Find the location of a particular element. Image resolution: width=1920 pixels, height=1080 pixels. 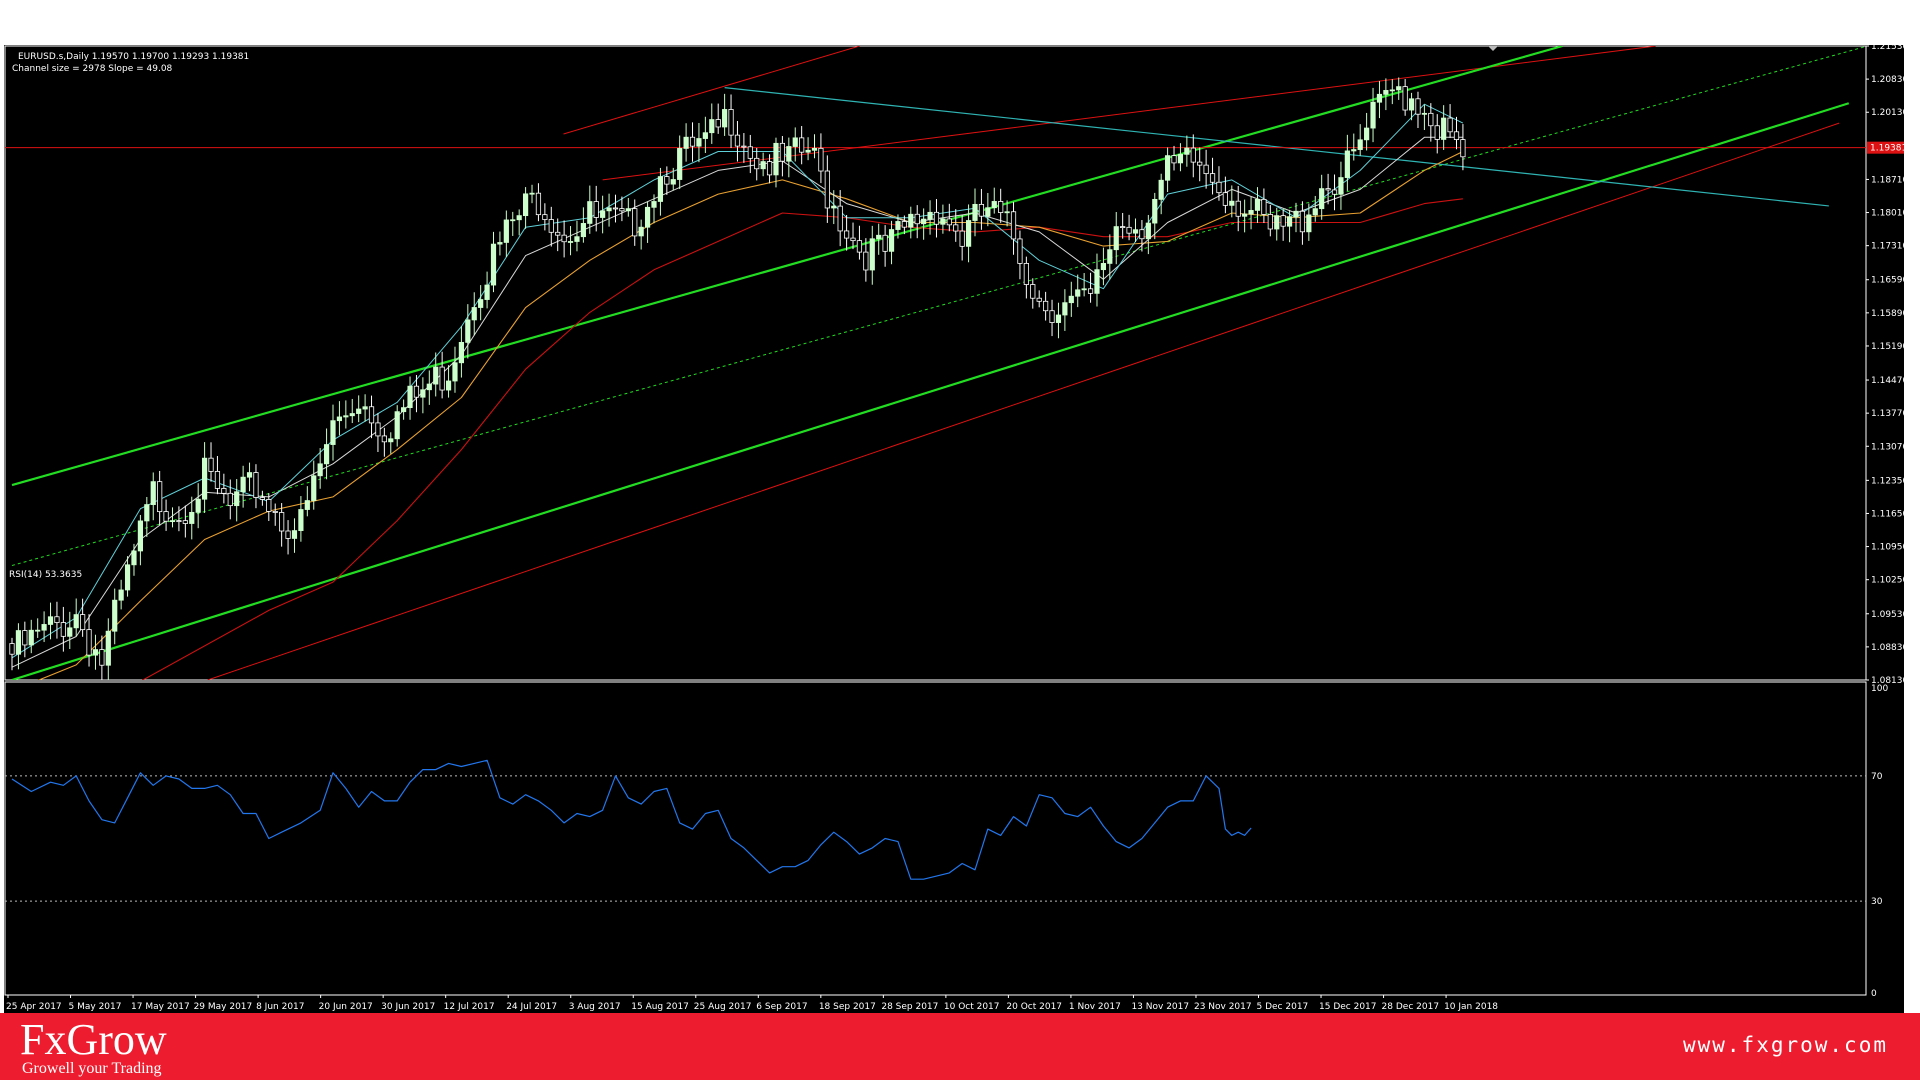

rsi-tick-label: 30 is located at coordinates (1877, 902).